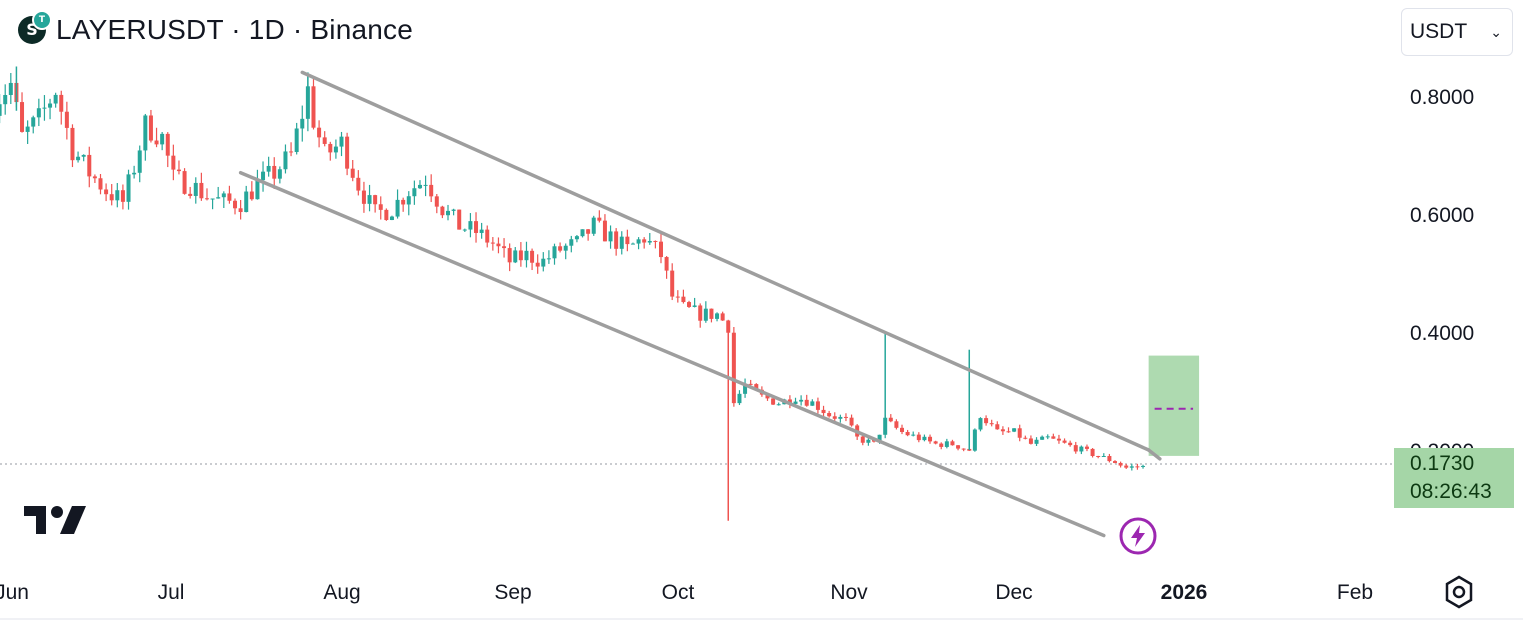 This screenshot has width=1523, height=625. What do you see at coordinates (1442, 97) in the screenshot?
I see `price-tick-label: 0.8000` at bounding box center [1442, 97].